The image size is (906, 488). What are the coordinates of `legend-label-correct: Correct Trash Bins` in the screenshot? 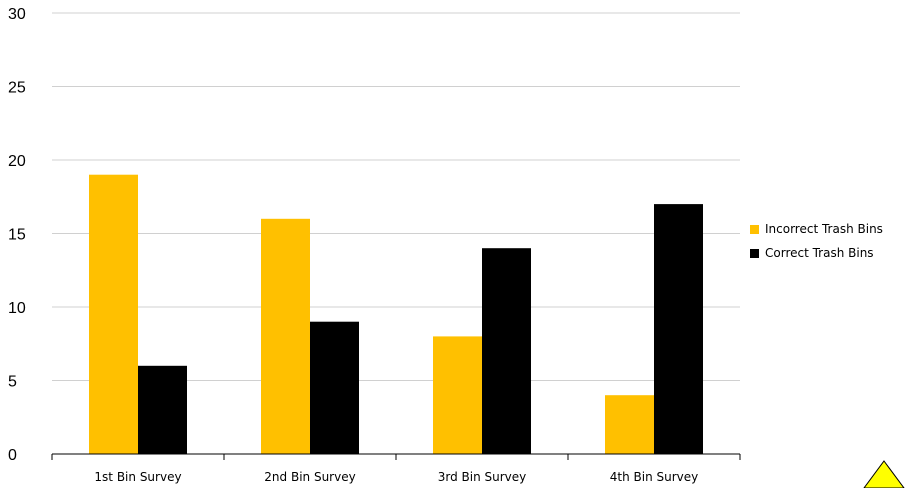 It's located at (819, 253).